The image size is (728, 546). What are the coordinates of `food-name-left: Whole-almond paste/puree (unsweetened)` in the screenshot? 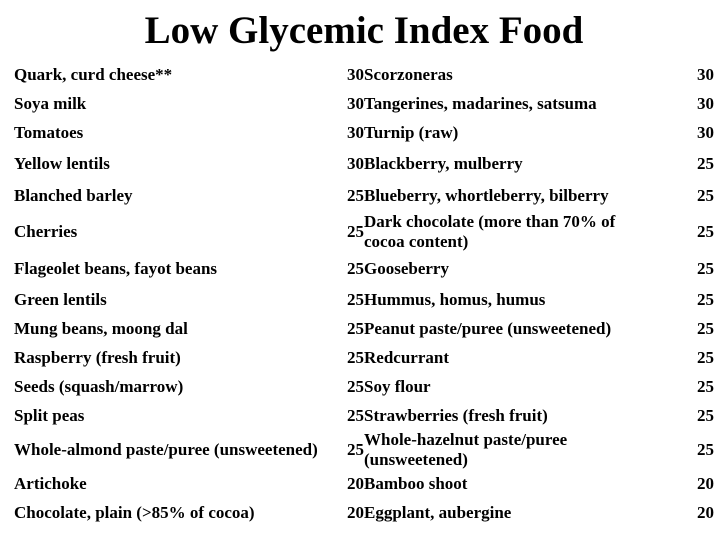 It's located at (166, 449).